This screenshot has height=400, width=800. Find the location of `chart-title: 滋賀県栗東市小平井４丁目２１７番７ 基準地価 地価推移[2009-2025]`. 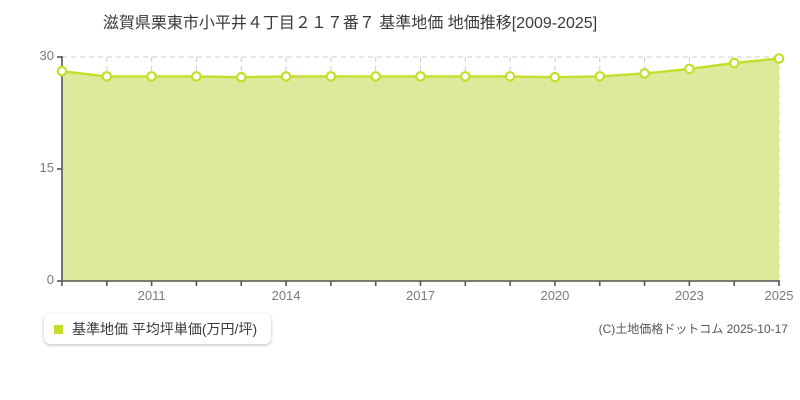

chart-title: 滋賀県栗東市小平井４丁目２１７番７ 基準地価 地価推移[2009-2025] is located at coordinates (350, 23).